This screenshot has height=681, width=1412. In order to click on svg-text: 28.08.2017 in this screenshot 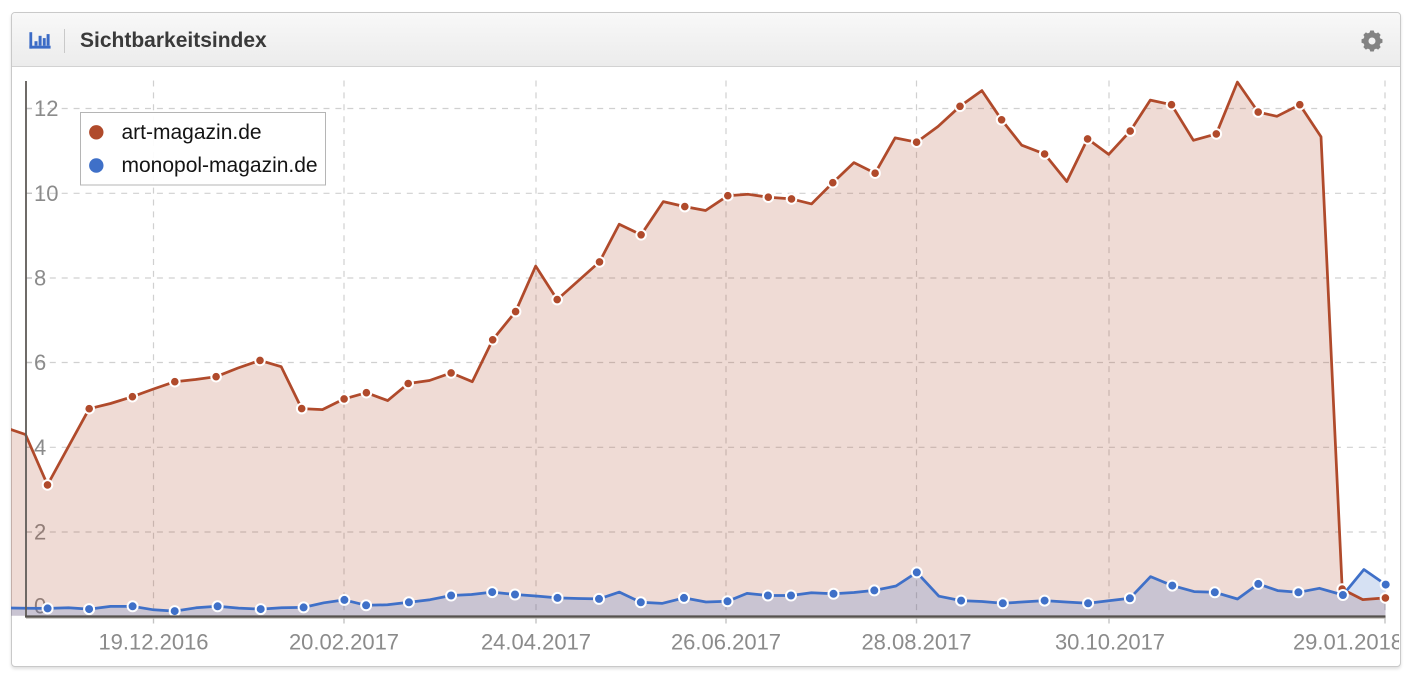, I will do `click(916, 641)`.